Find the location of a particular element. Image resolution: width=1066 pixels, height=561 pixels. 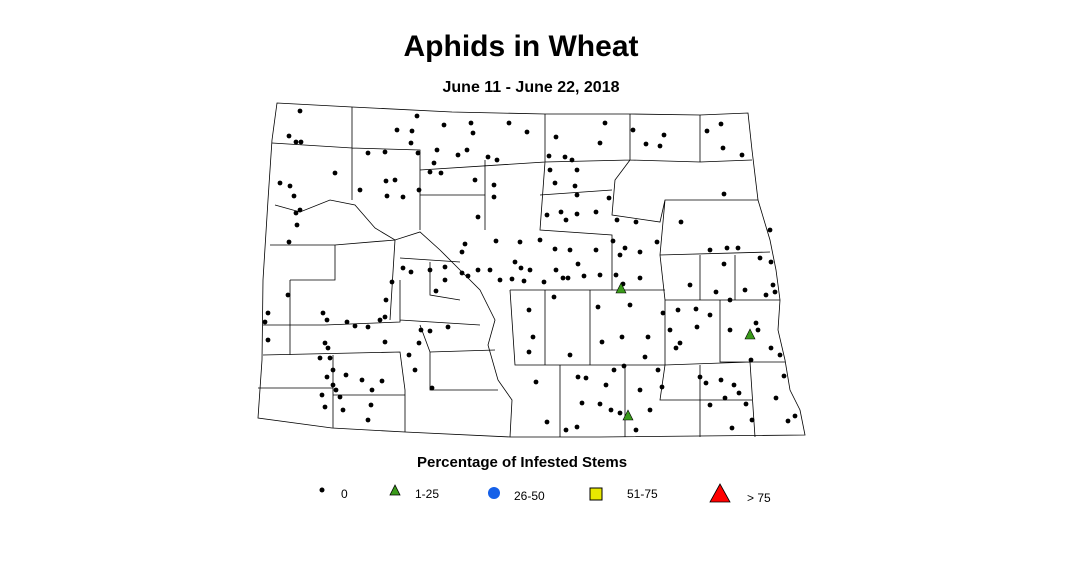

legend-label-51-75: 51-75 is located at coordinates (642, 494).